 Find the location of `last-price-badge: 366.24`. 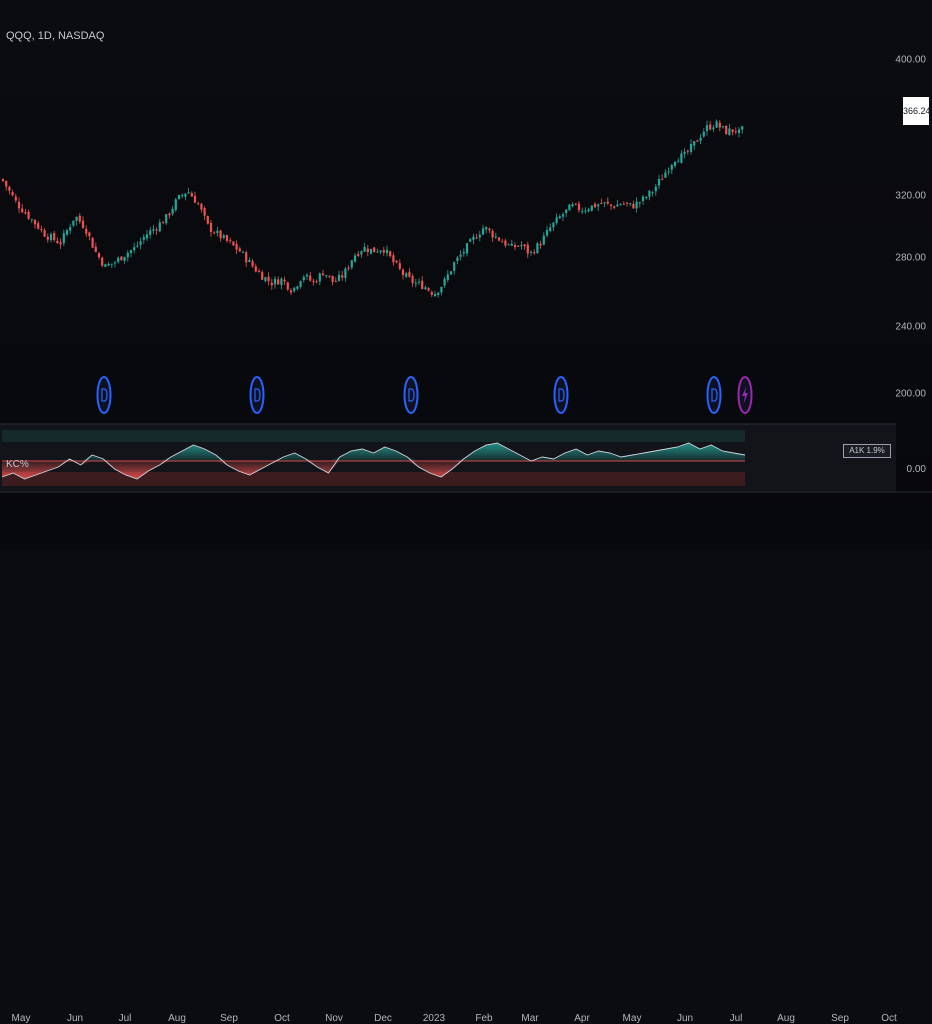

last-price-badge: 366.24 is located at coordinates (917, 111).